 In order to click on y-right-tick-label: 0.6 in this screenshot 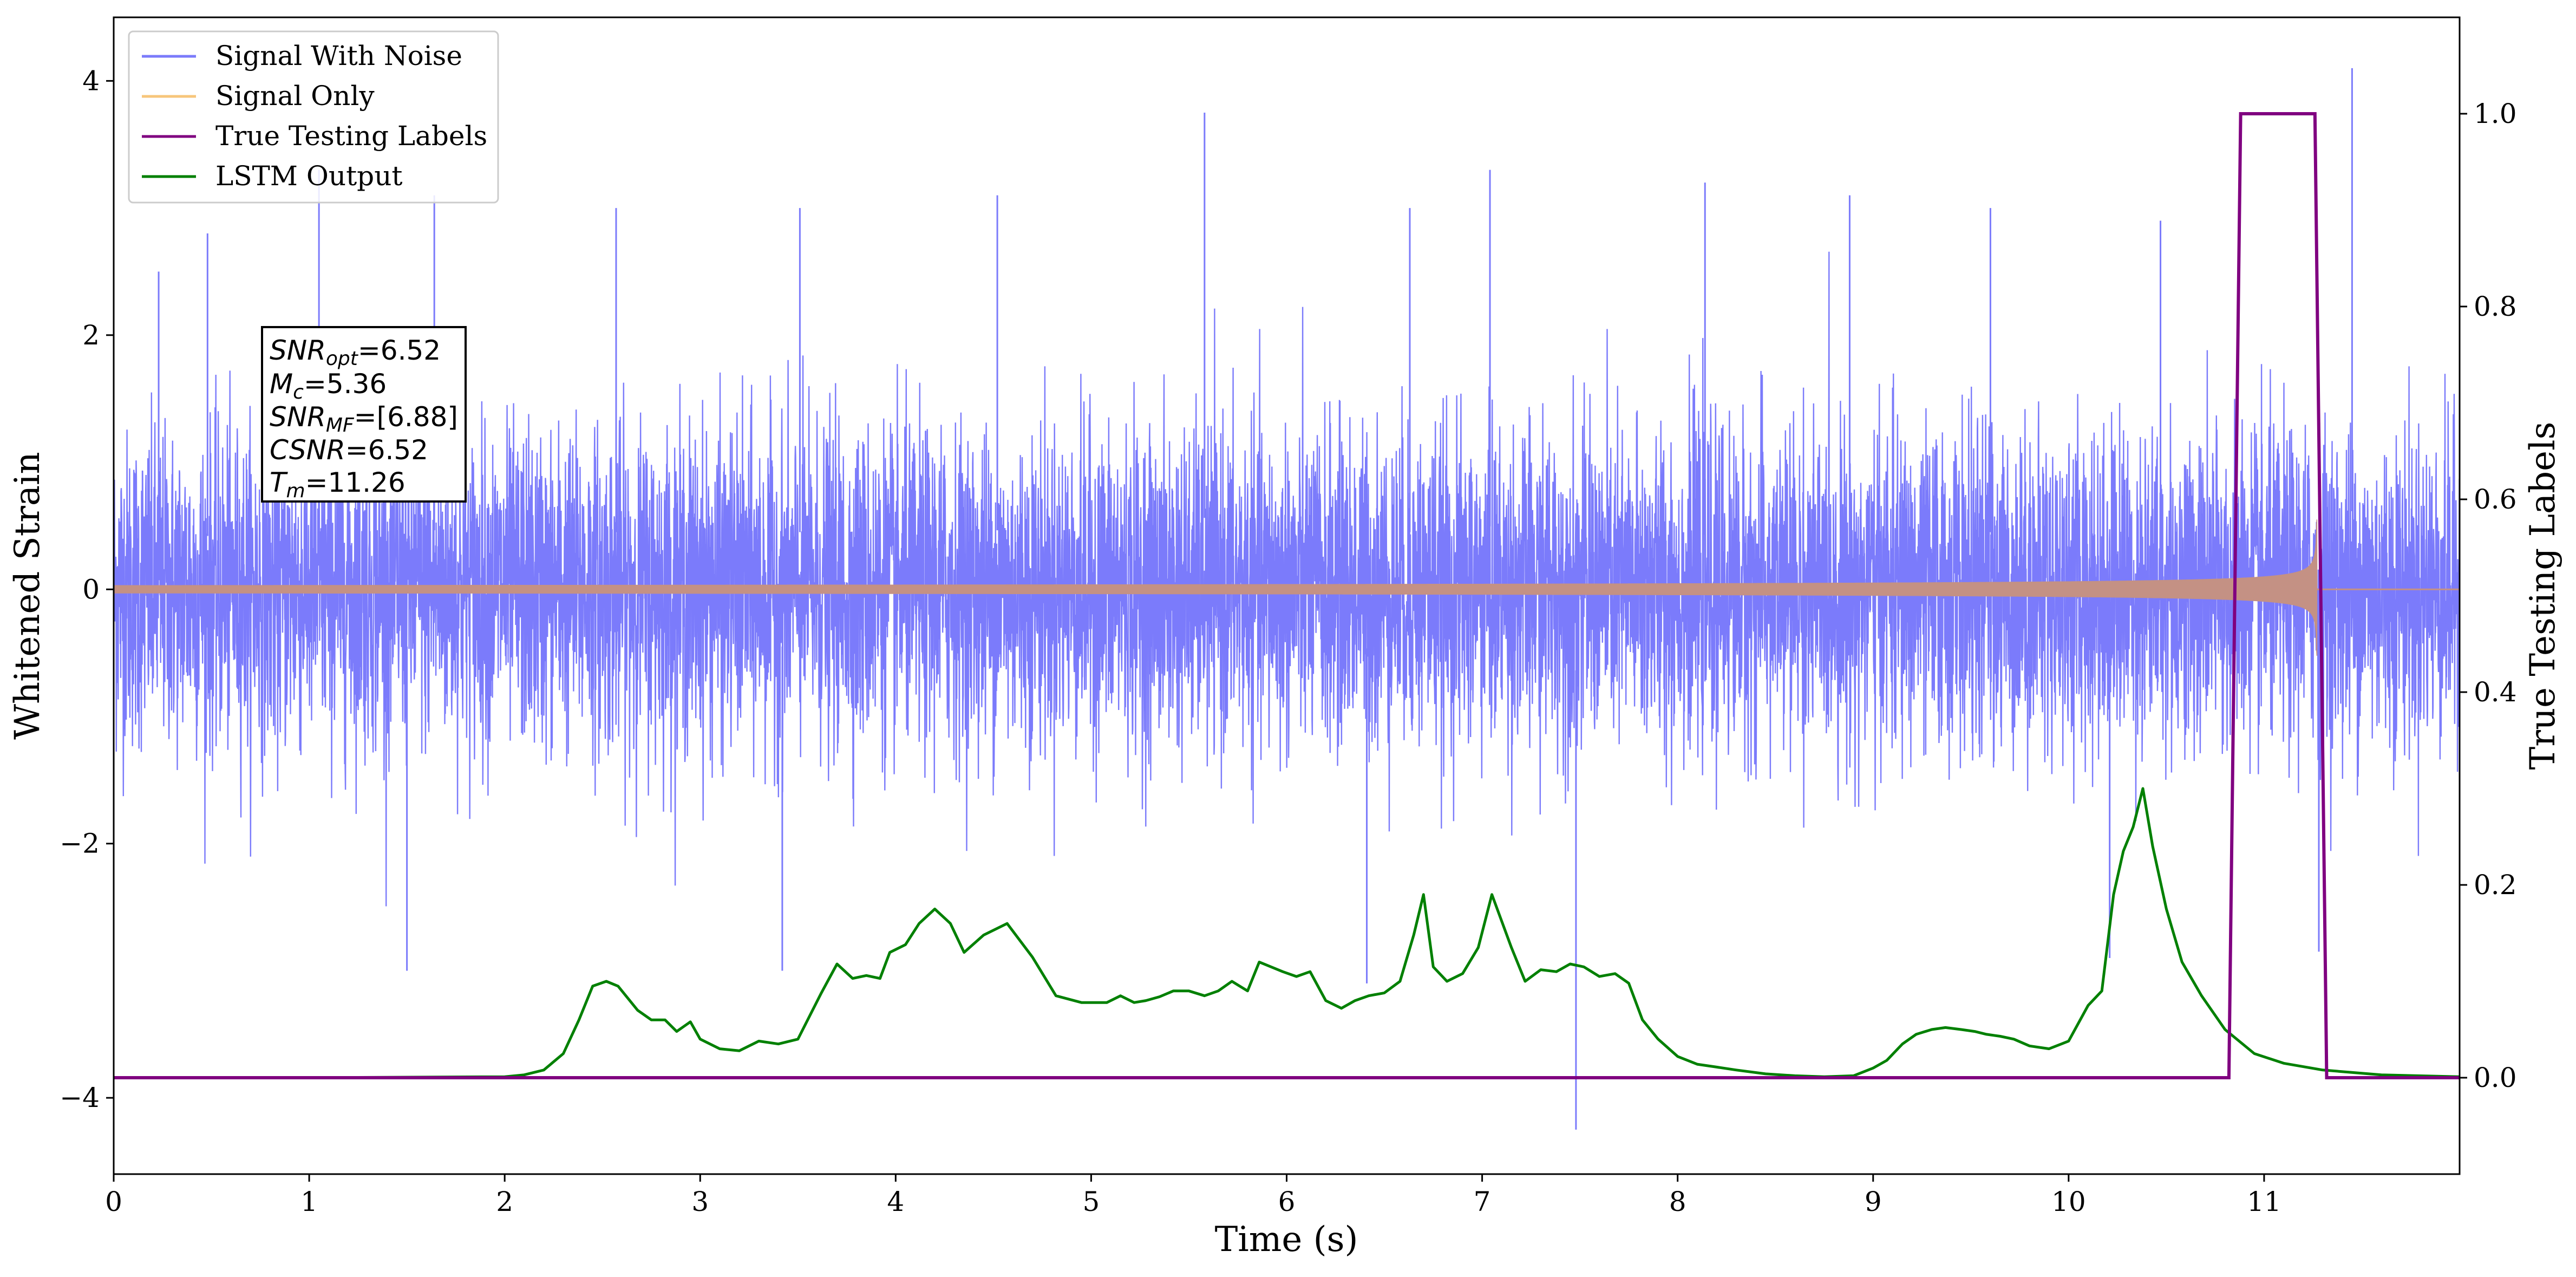, I will do `click(2495, 499)`.